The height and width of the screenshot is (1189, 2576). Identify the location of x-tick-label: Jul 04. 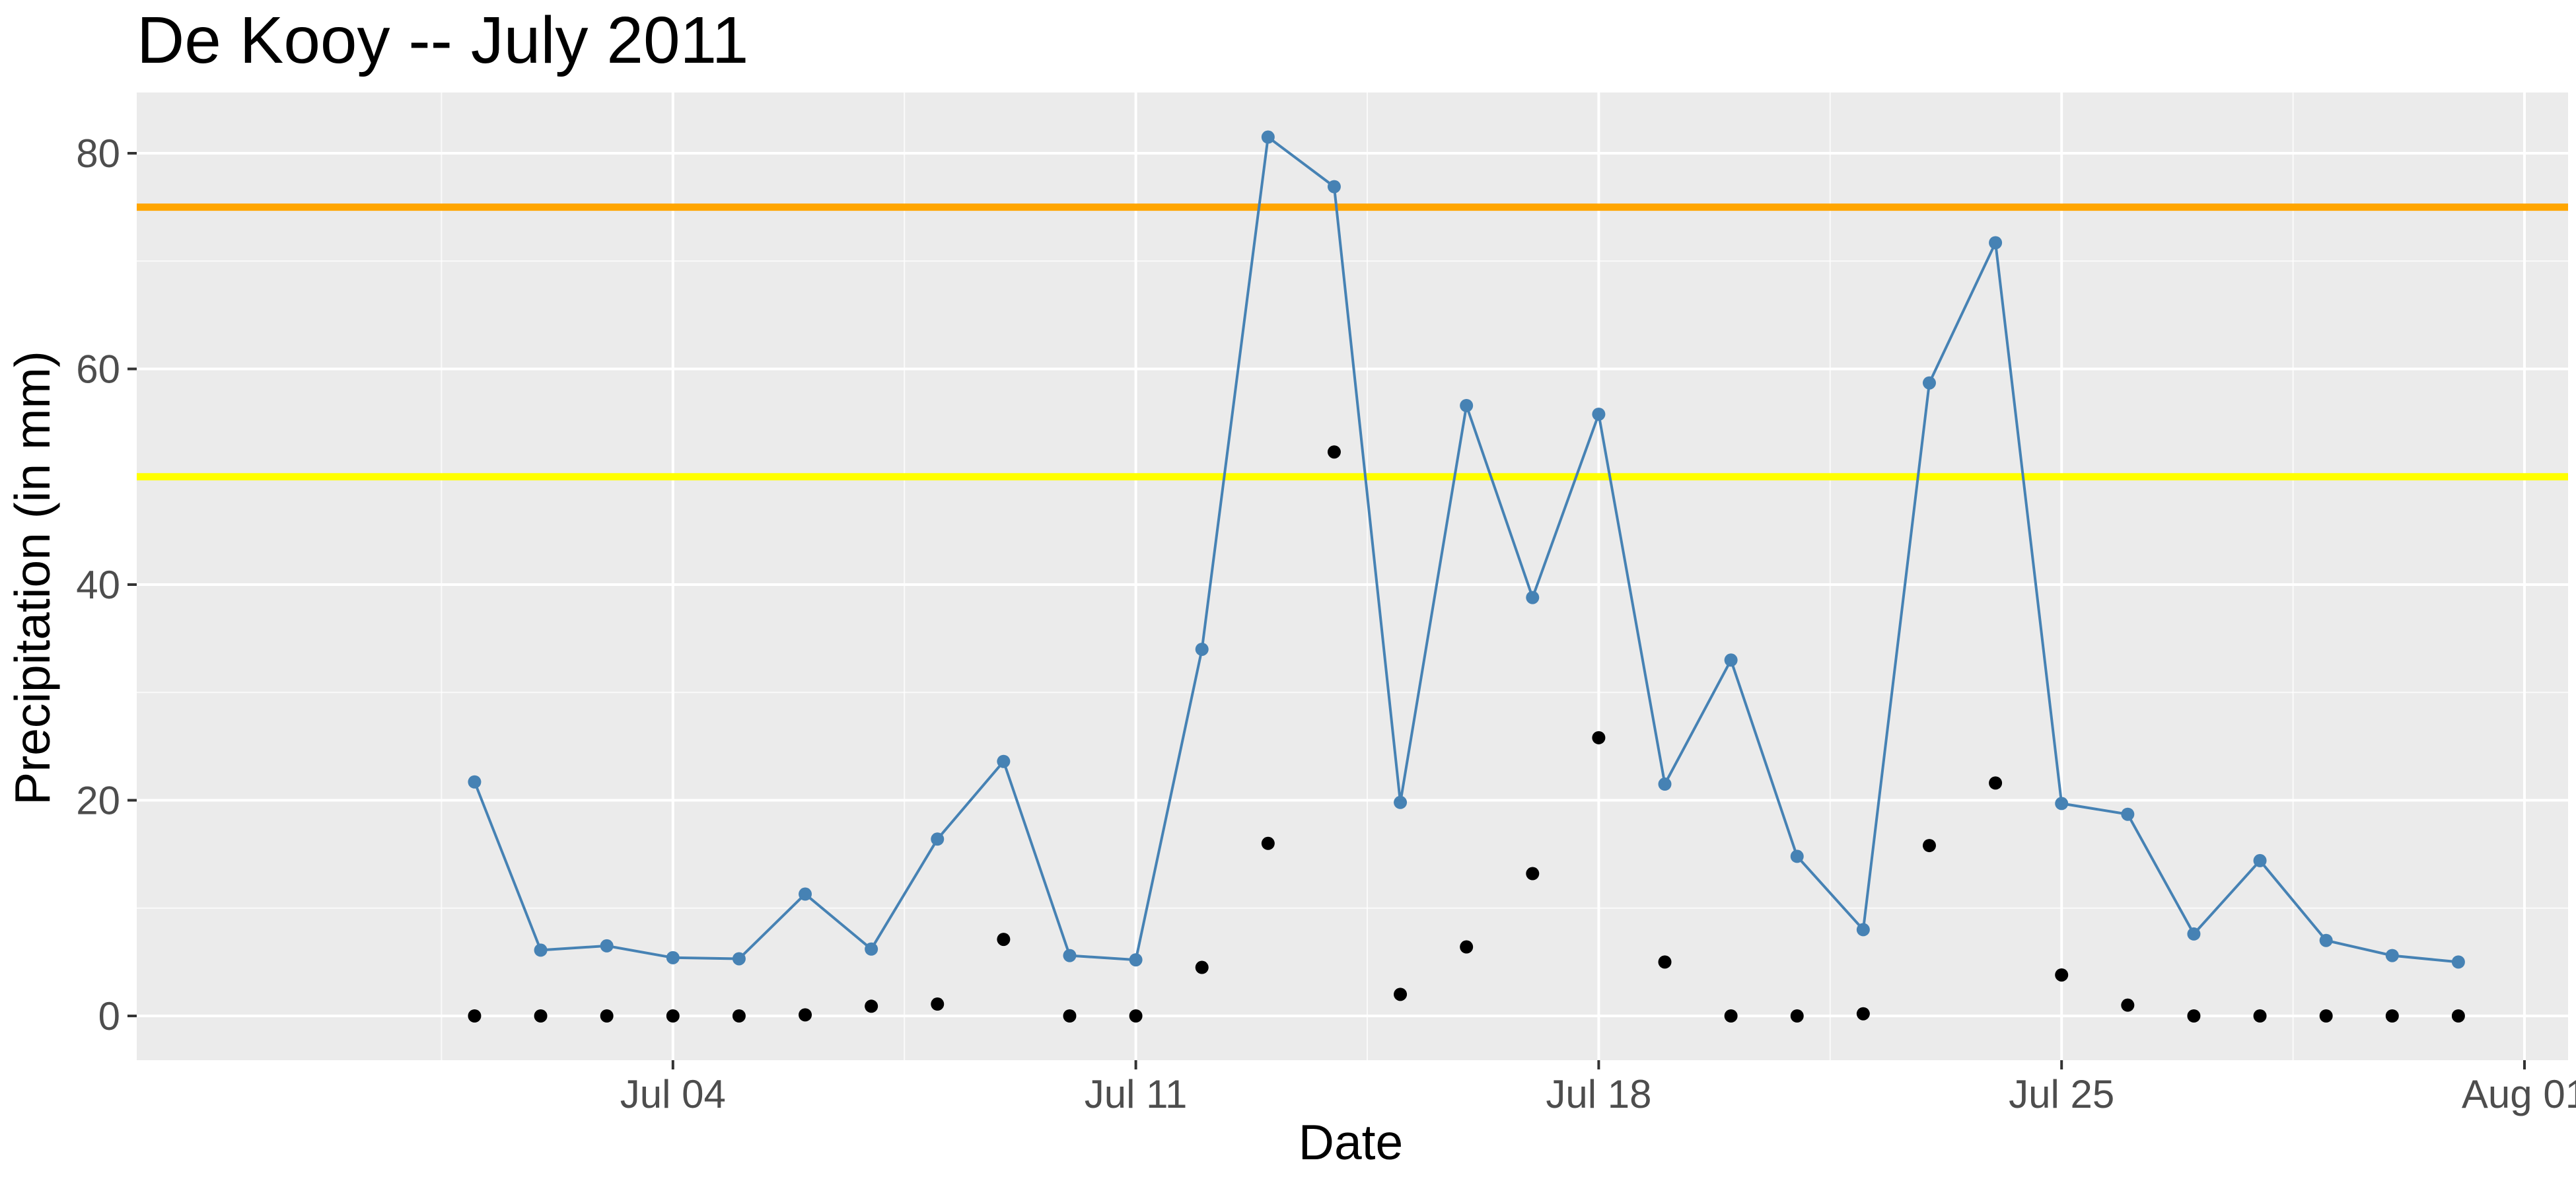
(673, 1094).